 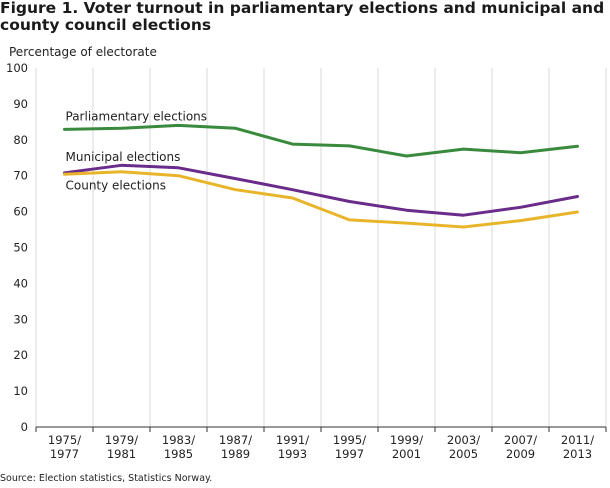 I want to click on x-tick-label: 1995/1997, so click(x=349, y=447).